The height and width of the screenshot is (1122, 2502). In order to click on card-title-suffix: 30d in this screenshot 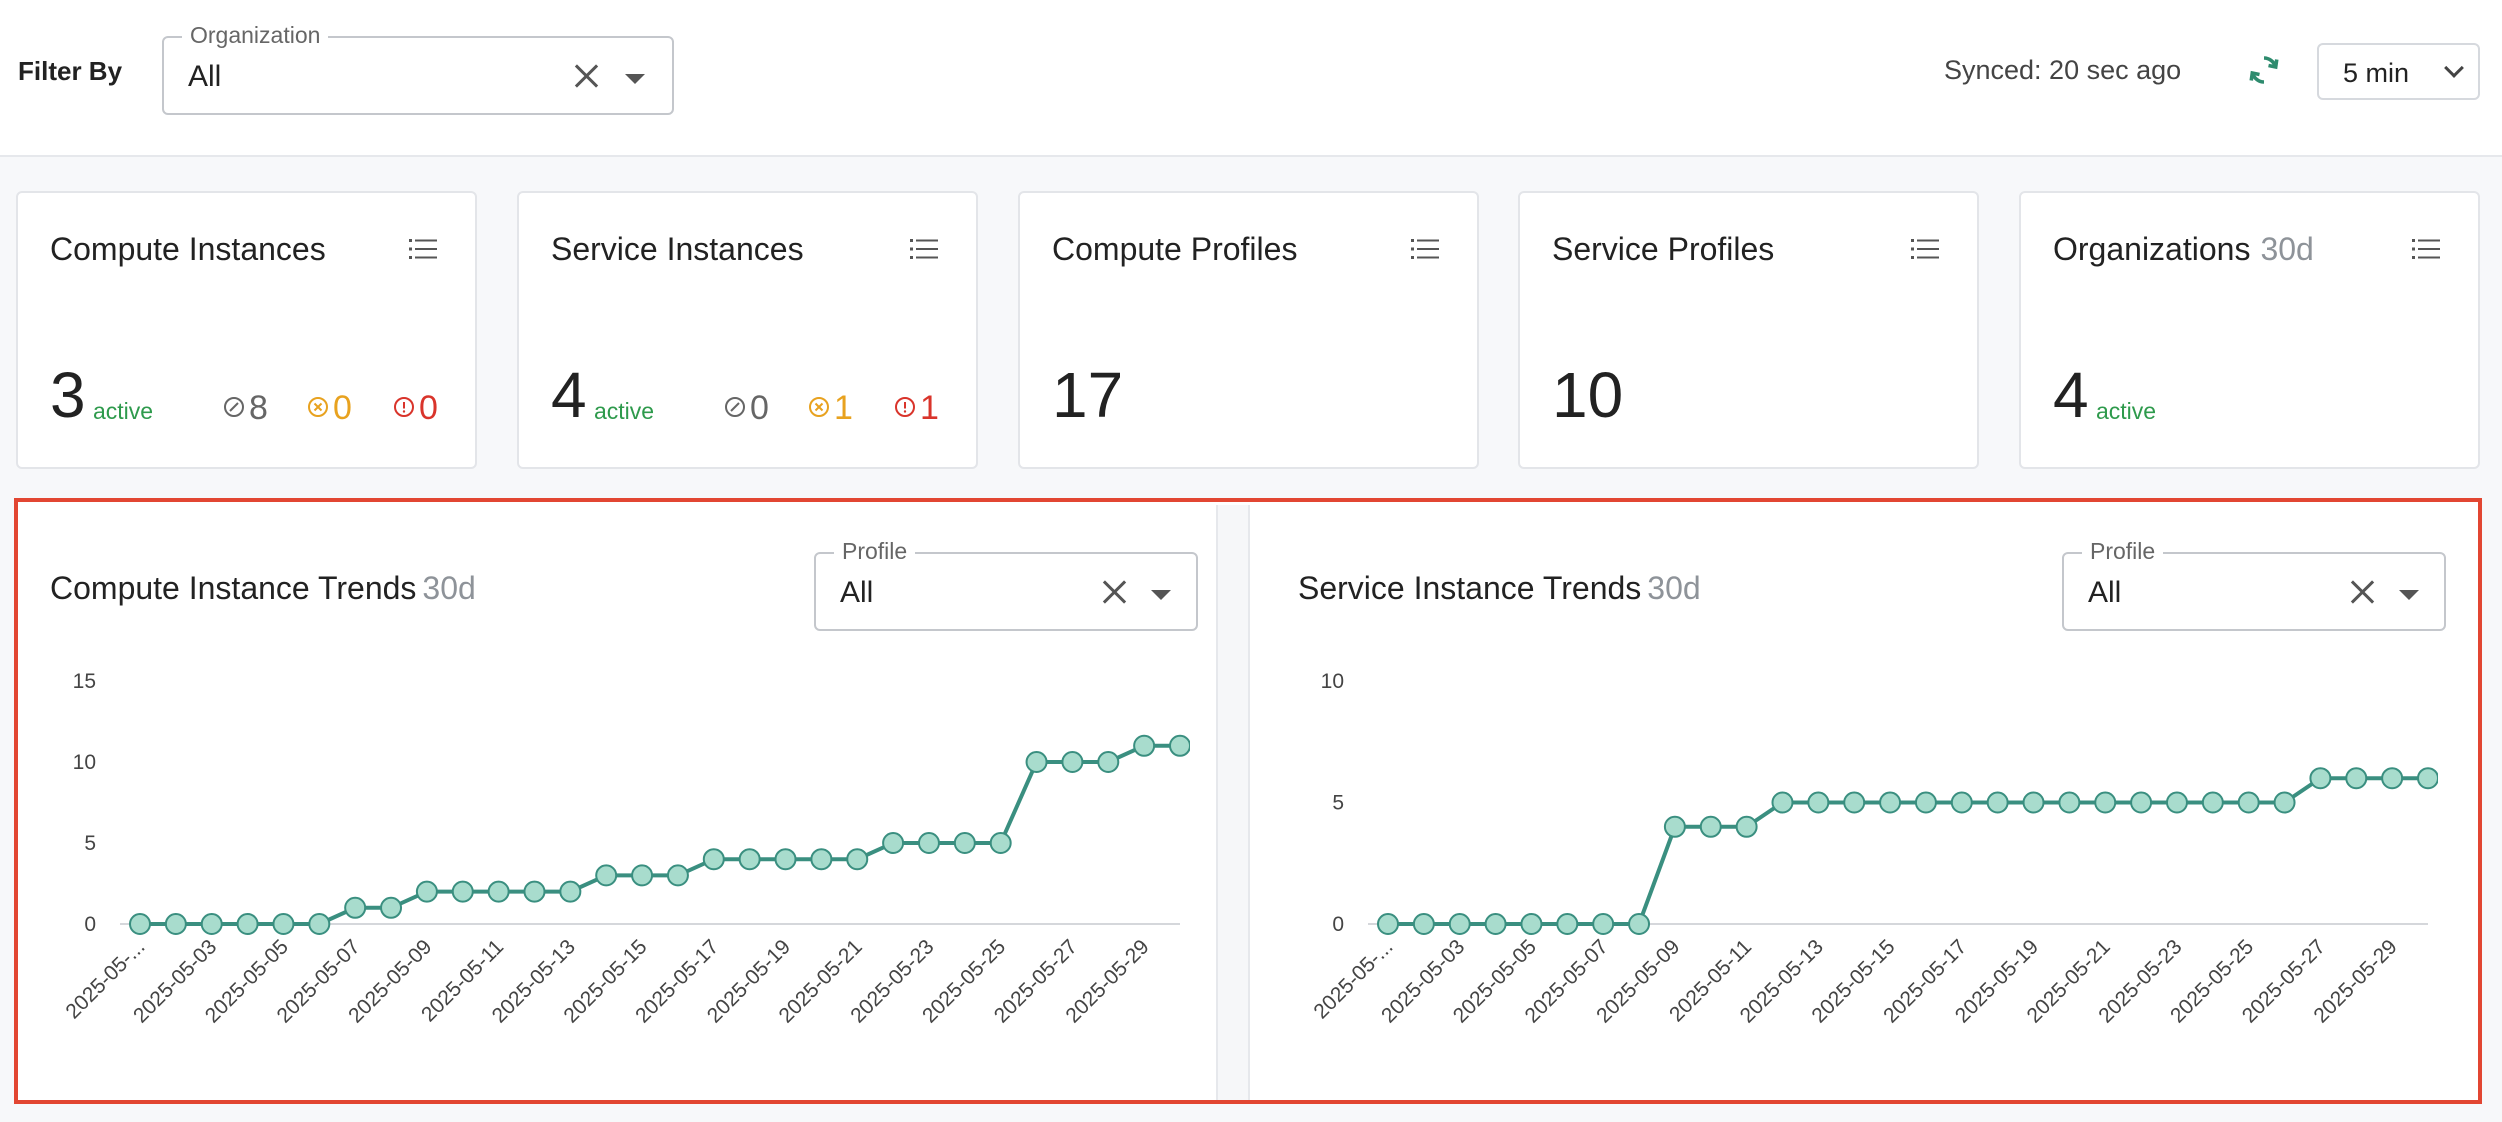, I will do `click(2287, 249)`.